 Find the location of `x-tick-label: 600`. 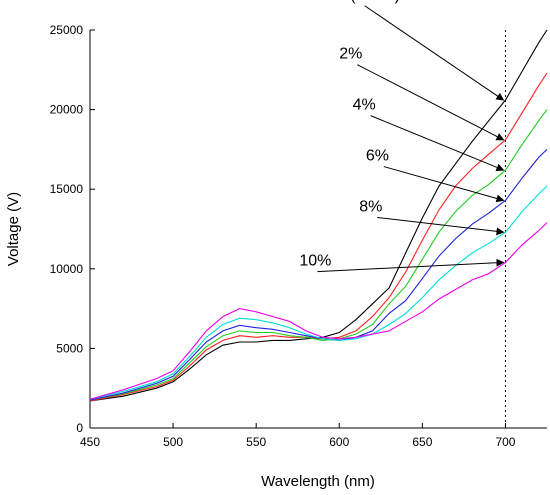

x-tick-label: 600 is located at coordinates (339, 442).